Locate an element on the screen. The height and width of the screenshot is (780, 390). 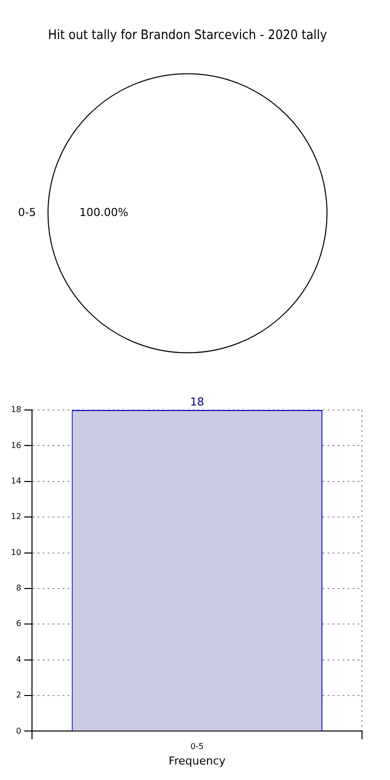
data-label: 18 is located at coordinates (197, 401).